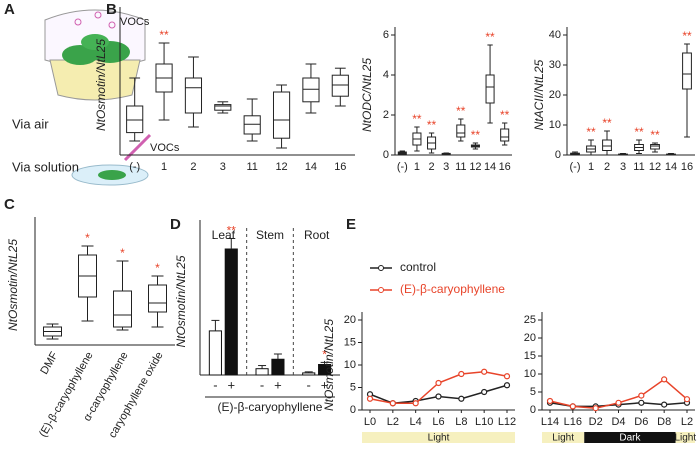  Describe the element at coordinates (386, 75) in the screenshot. I see `y-tick-label: 4` at that location.